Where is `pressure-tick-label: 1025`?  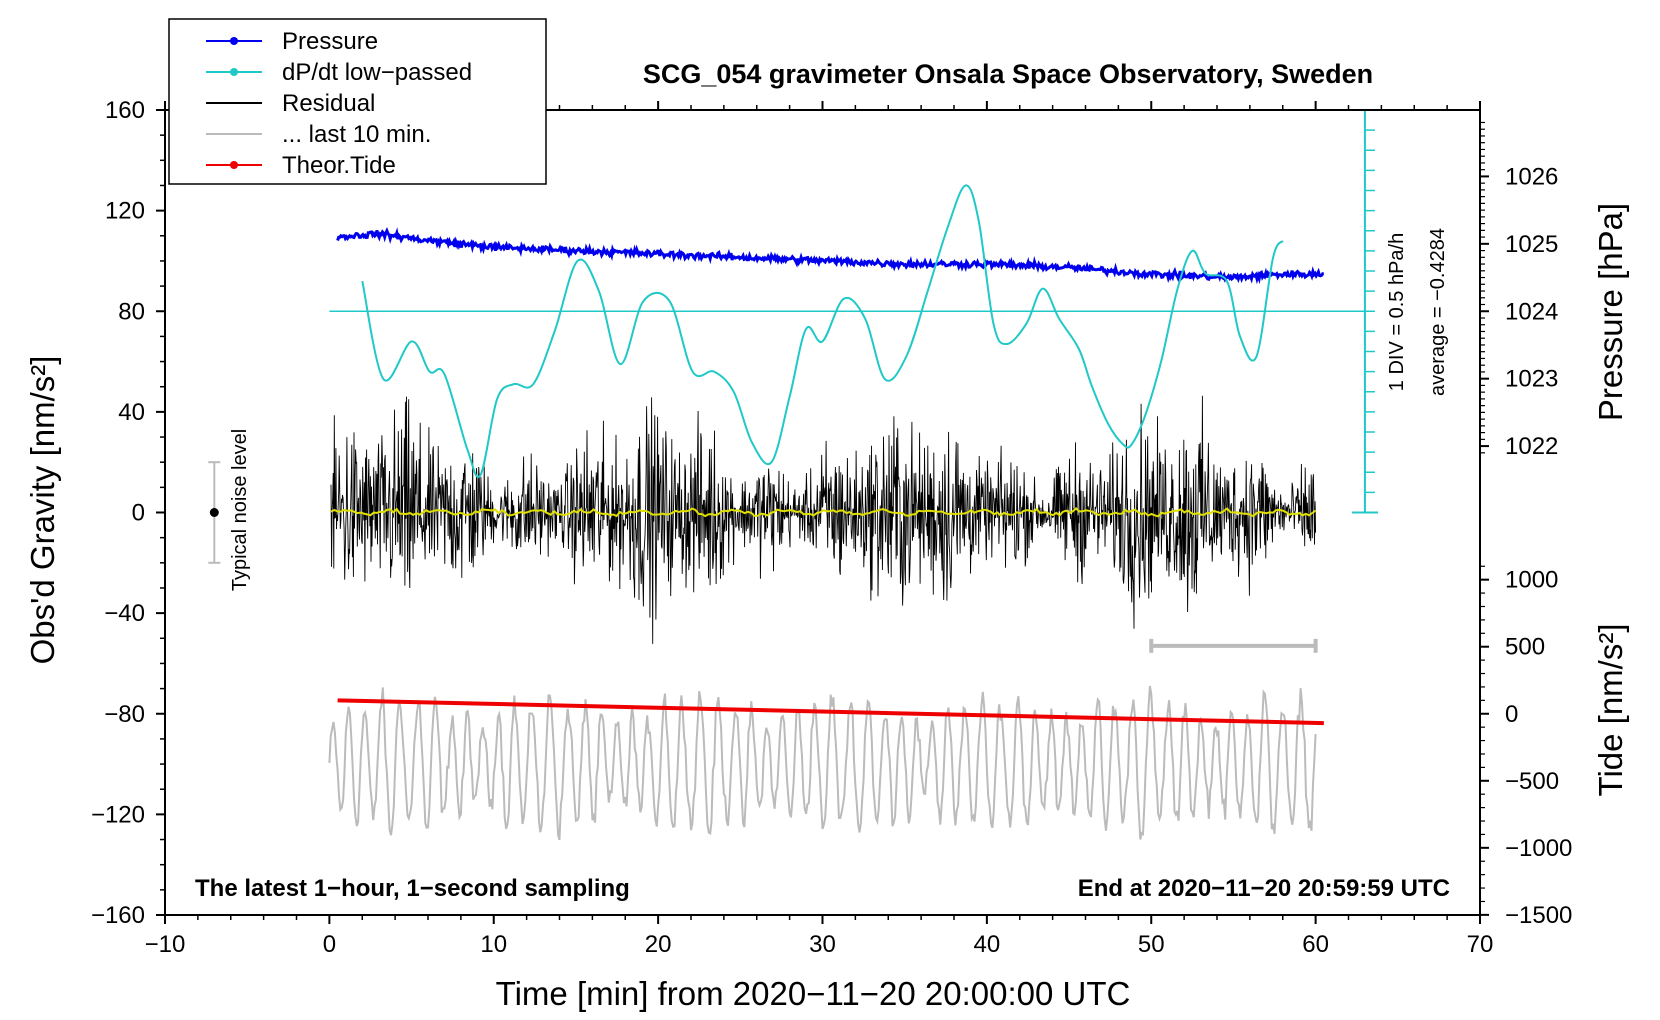 pressure-tick-label: 1025 is located at coordinates (1531, 244).